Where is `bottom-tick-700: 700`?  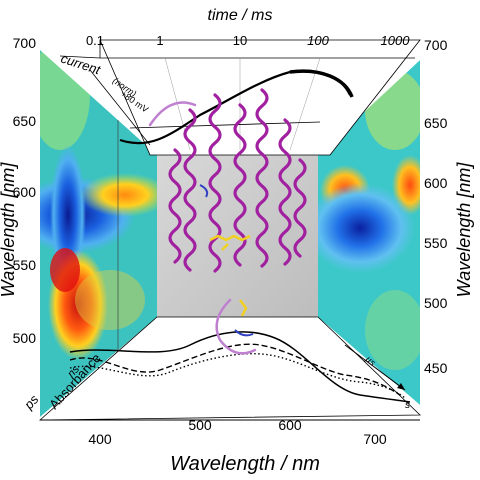
bottom-tick-700: 700 is located at coordinates (375, 439).